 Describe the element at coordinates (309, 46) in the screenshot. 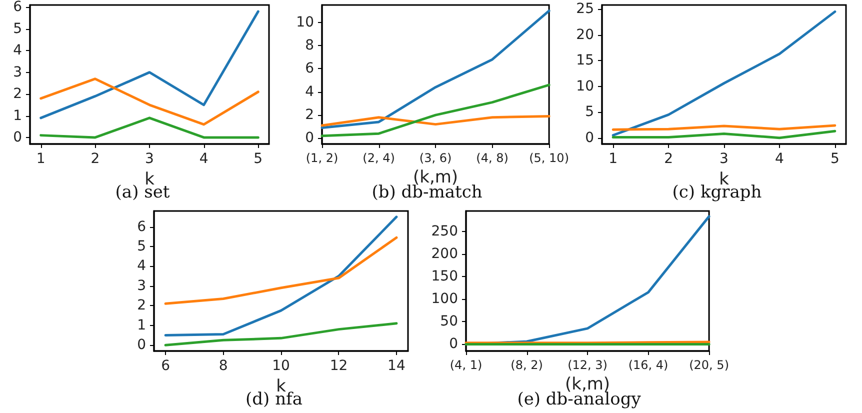

I see `y-tick-label: 8` at that location.